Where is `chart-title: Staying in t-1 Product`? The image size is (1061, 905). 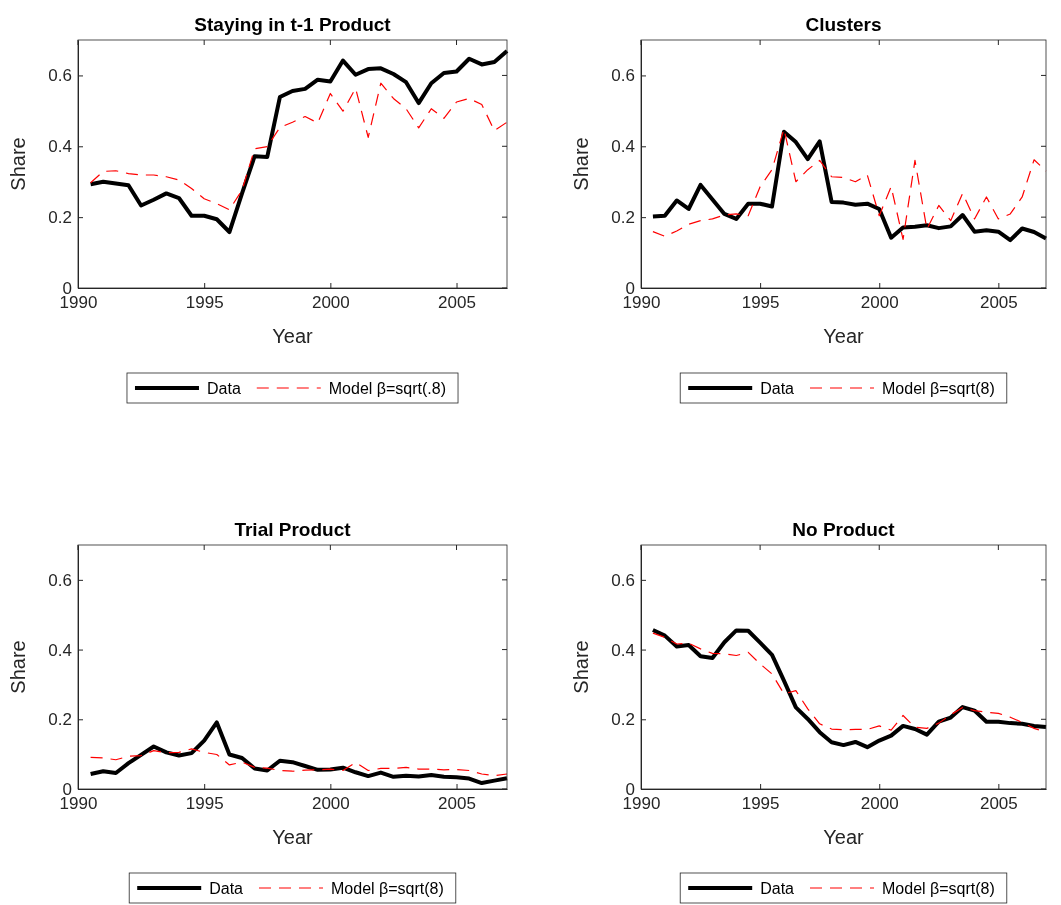
chart-title: Staying in t-1 Product is located at coordinates (293, 24).